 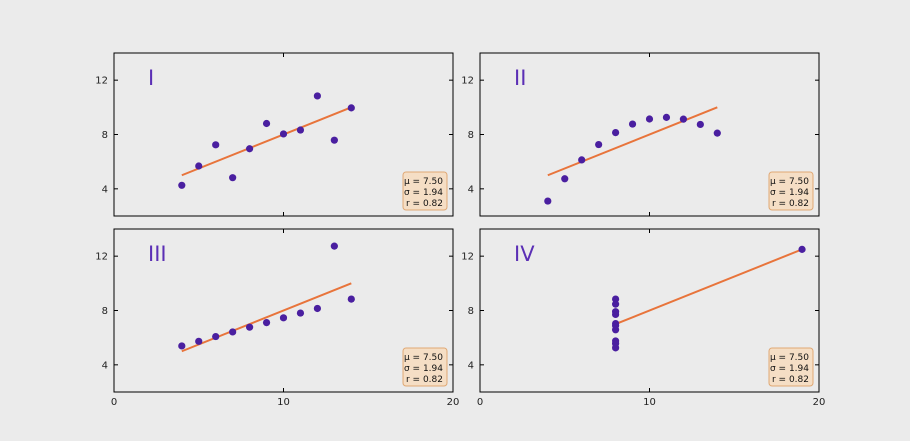 What do you see at coordinates (151, 78) in the screenshot?
I see `panel-title-i: I` at bounding box center [151, 78].